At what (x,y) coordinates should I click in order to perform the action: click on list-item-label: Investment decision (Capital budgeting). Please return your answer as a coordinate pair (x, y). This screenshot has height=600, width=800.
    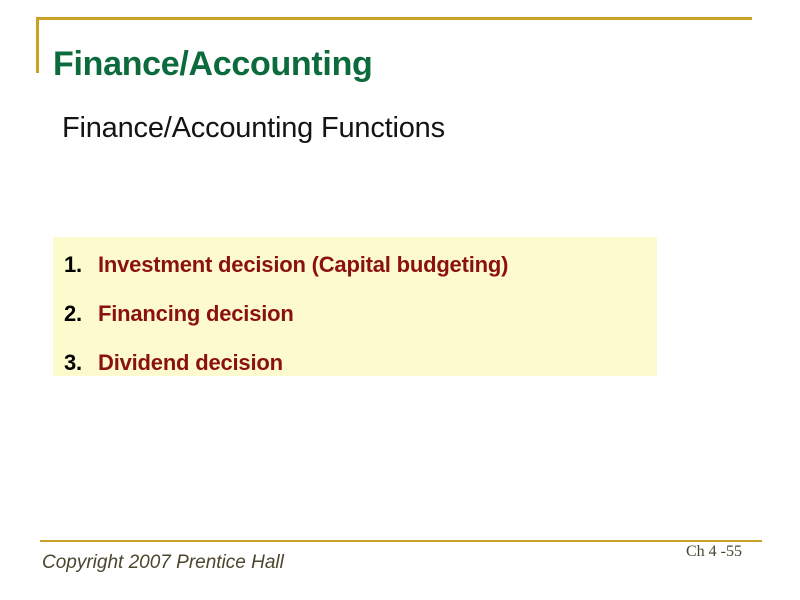
    Looking at the image, I should click on (303, 264).